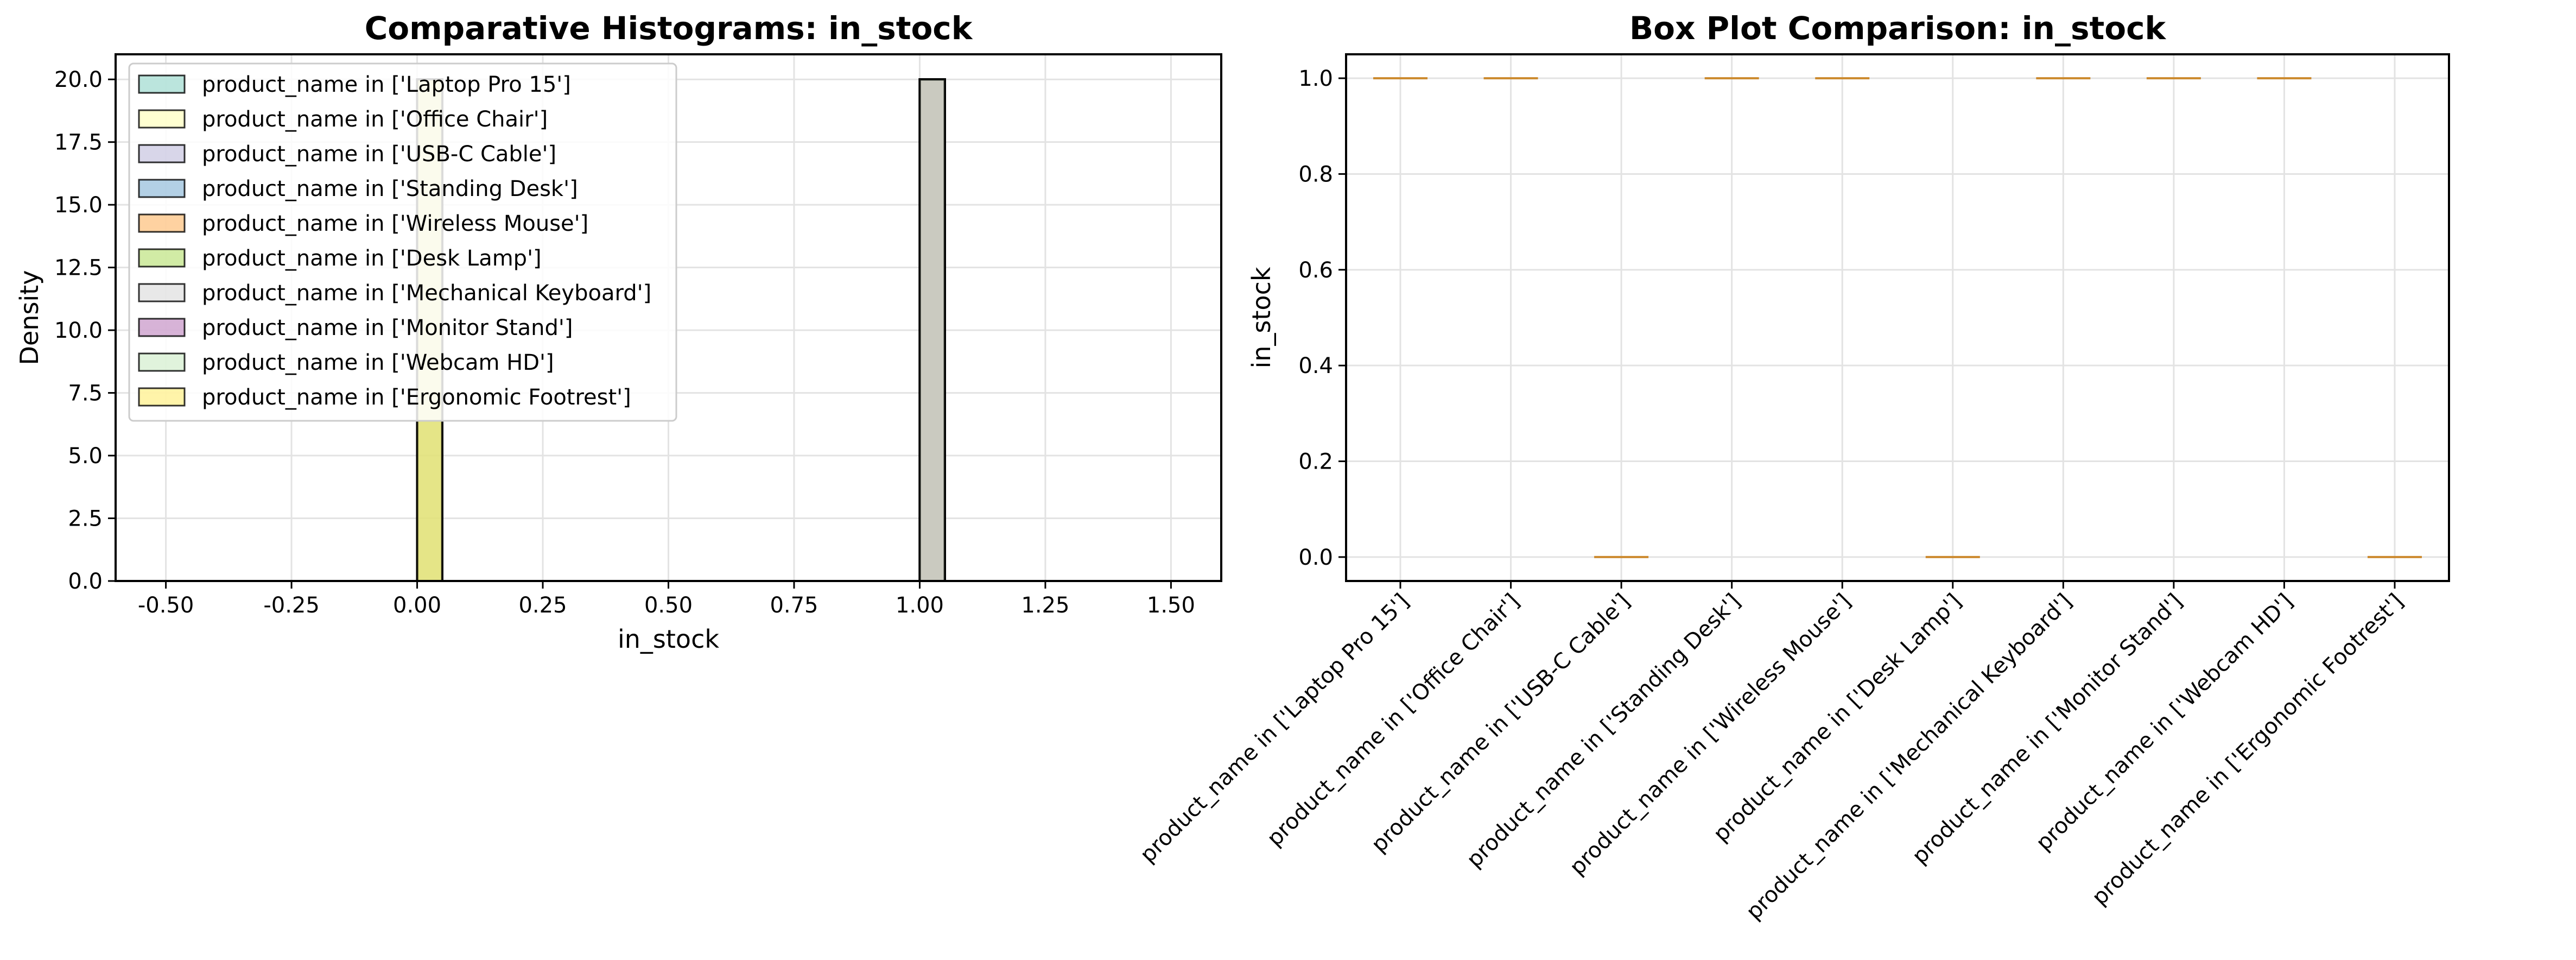 The height and width of the screenshot is (960, 2576). Describe the element at coordinates (85, 456) in the screenshot. I see `y-tick-label: 5.0` at that location.